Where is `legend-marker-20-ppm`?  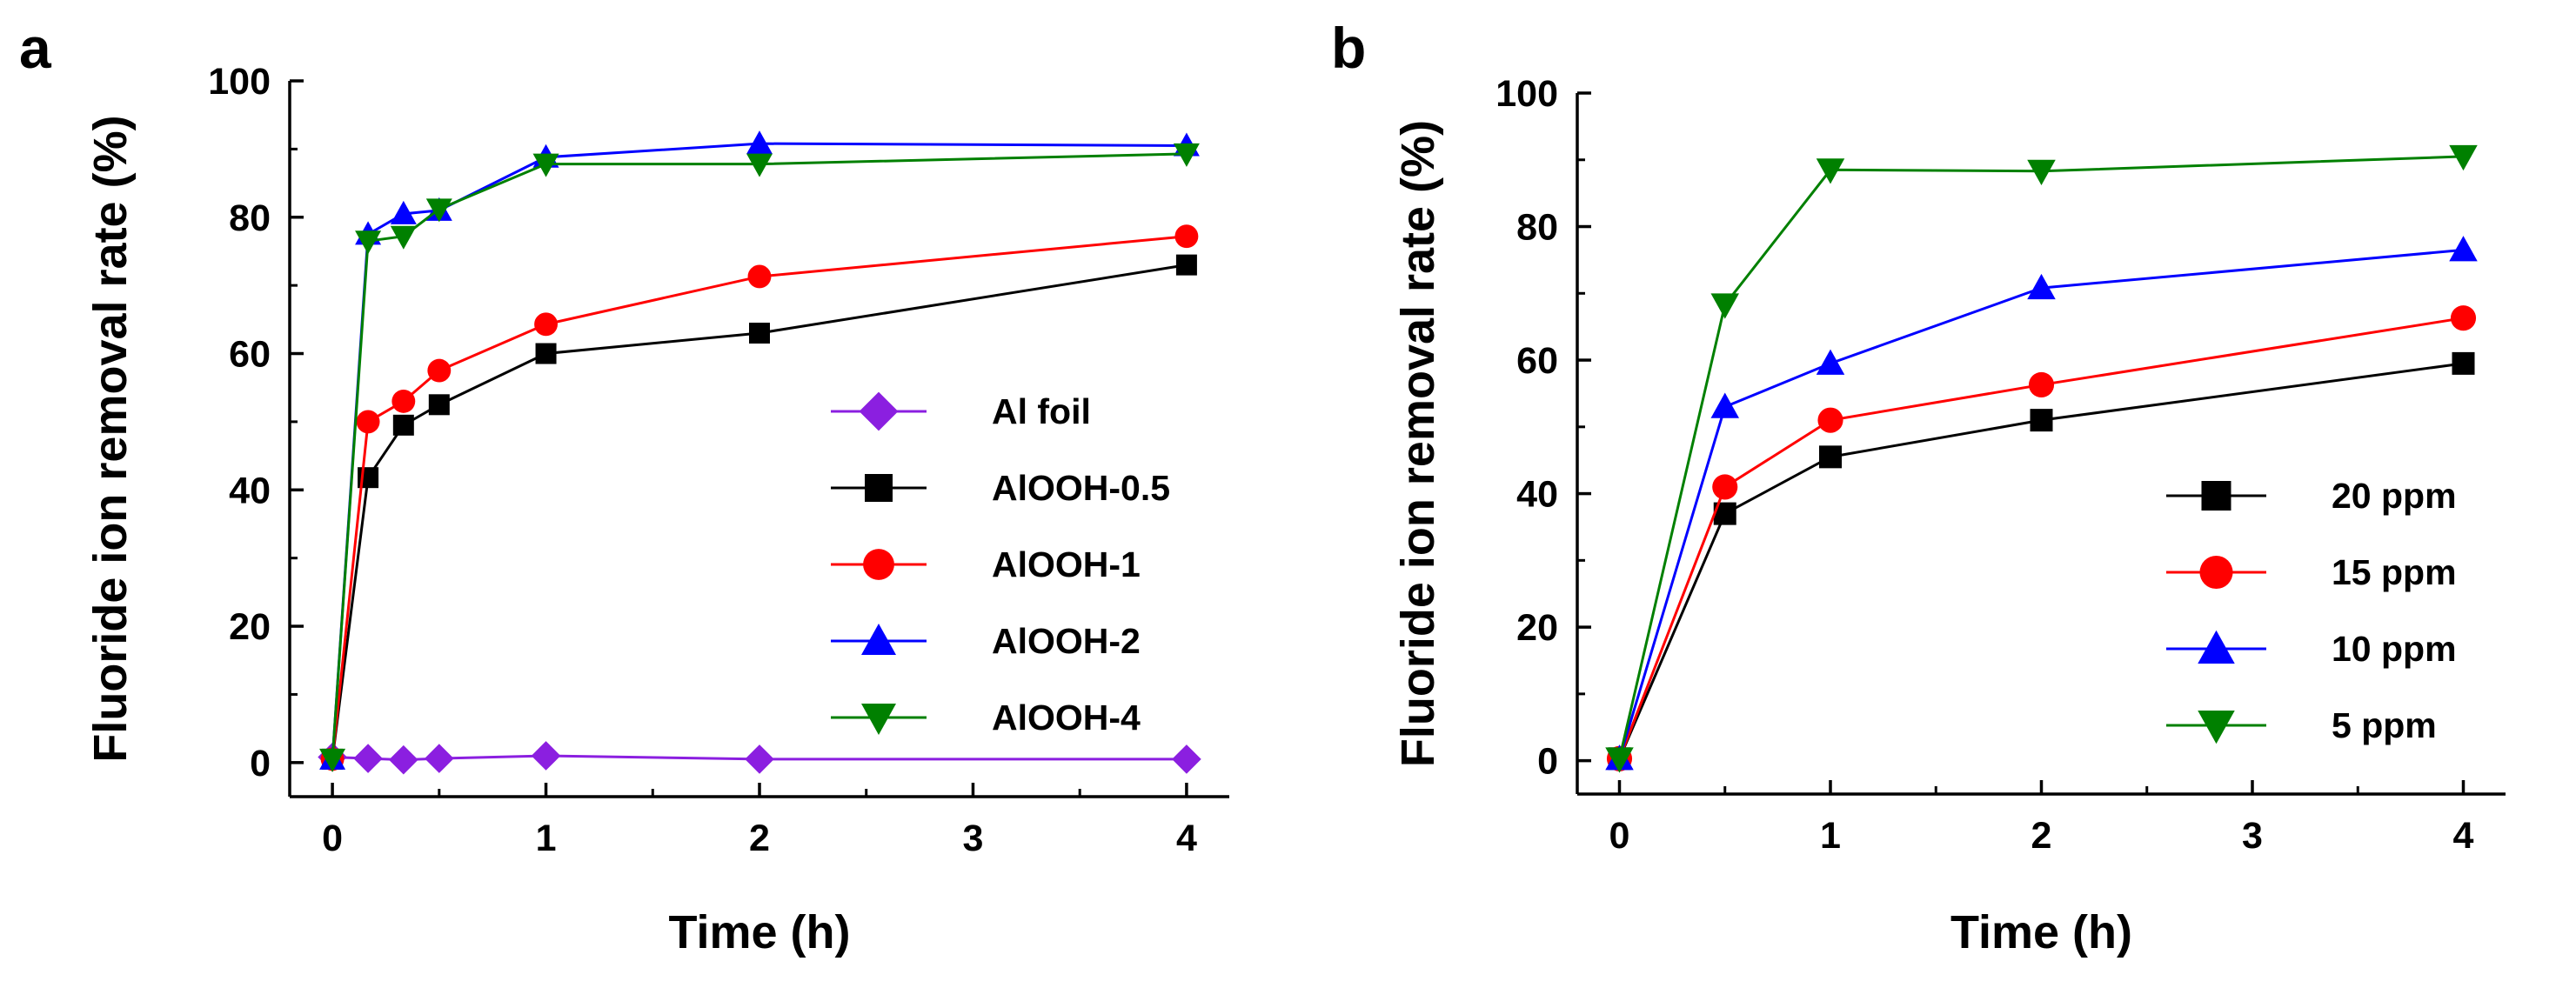 legend-marker-20-ppm is located at coordinates (2216, 496).